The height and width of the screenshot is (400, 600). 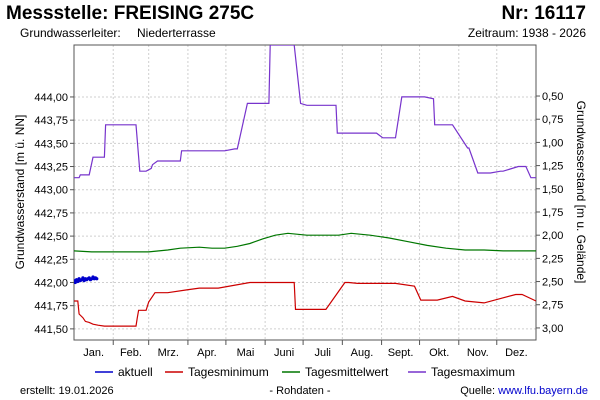 What do you see at coordinates (38, 391) in the screenshot?
I see `created-label: erstellt:` at bounding box center [38, 391].